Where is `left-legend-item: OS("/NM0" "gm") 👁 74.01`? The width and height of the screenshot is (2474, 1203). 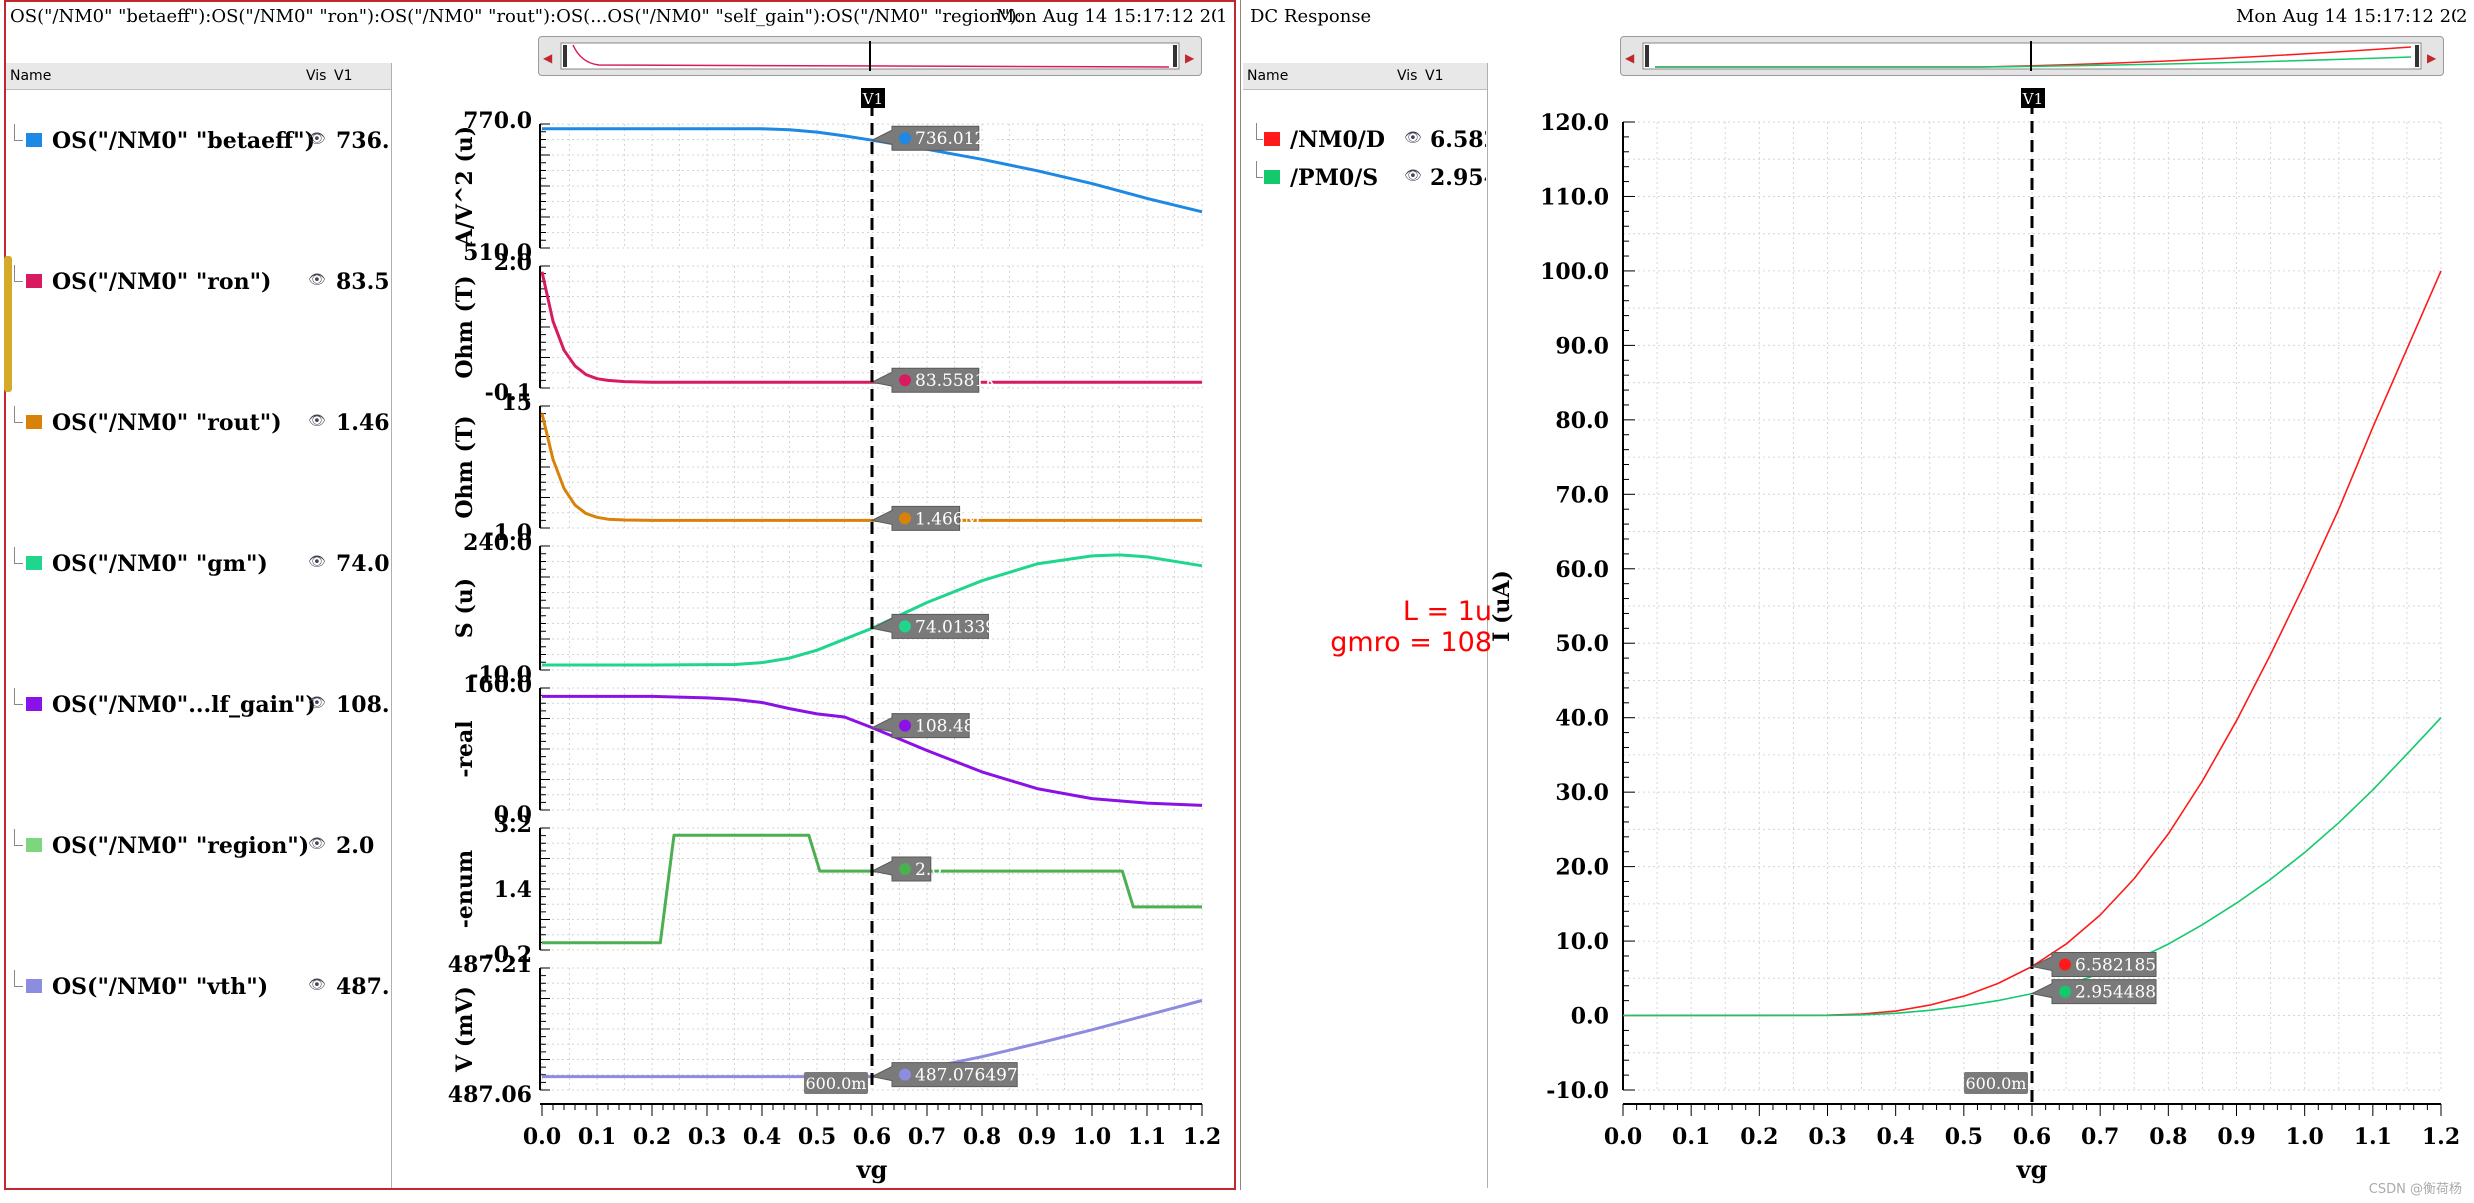 left-legend-item: OS("/NM0" "gm") 👁 74.01 is located at coordinates (208, 566).